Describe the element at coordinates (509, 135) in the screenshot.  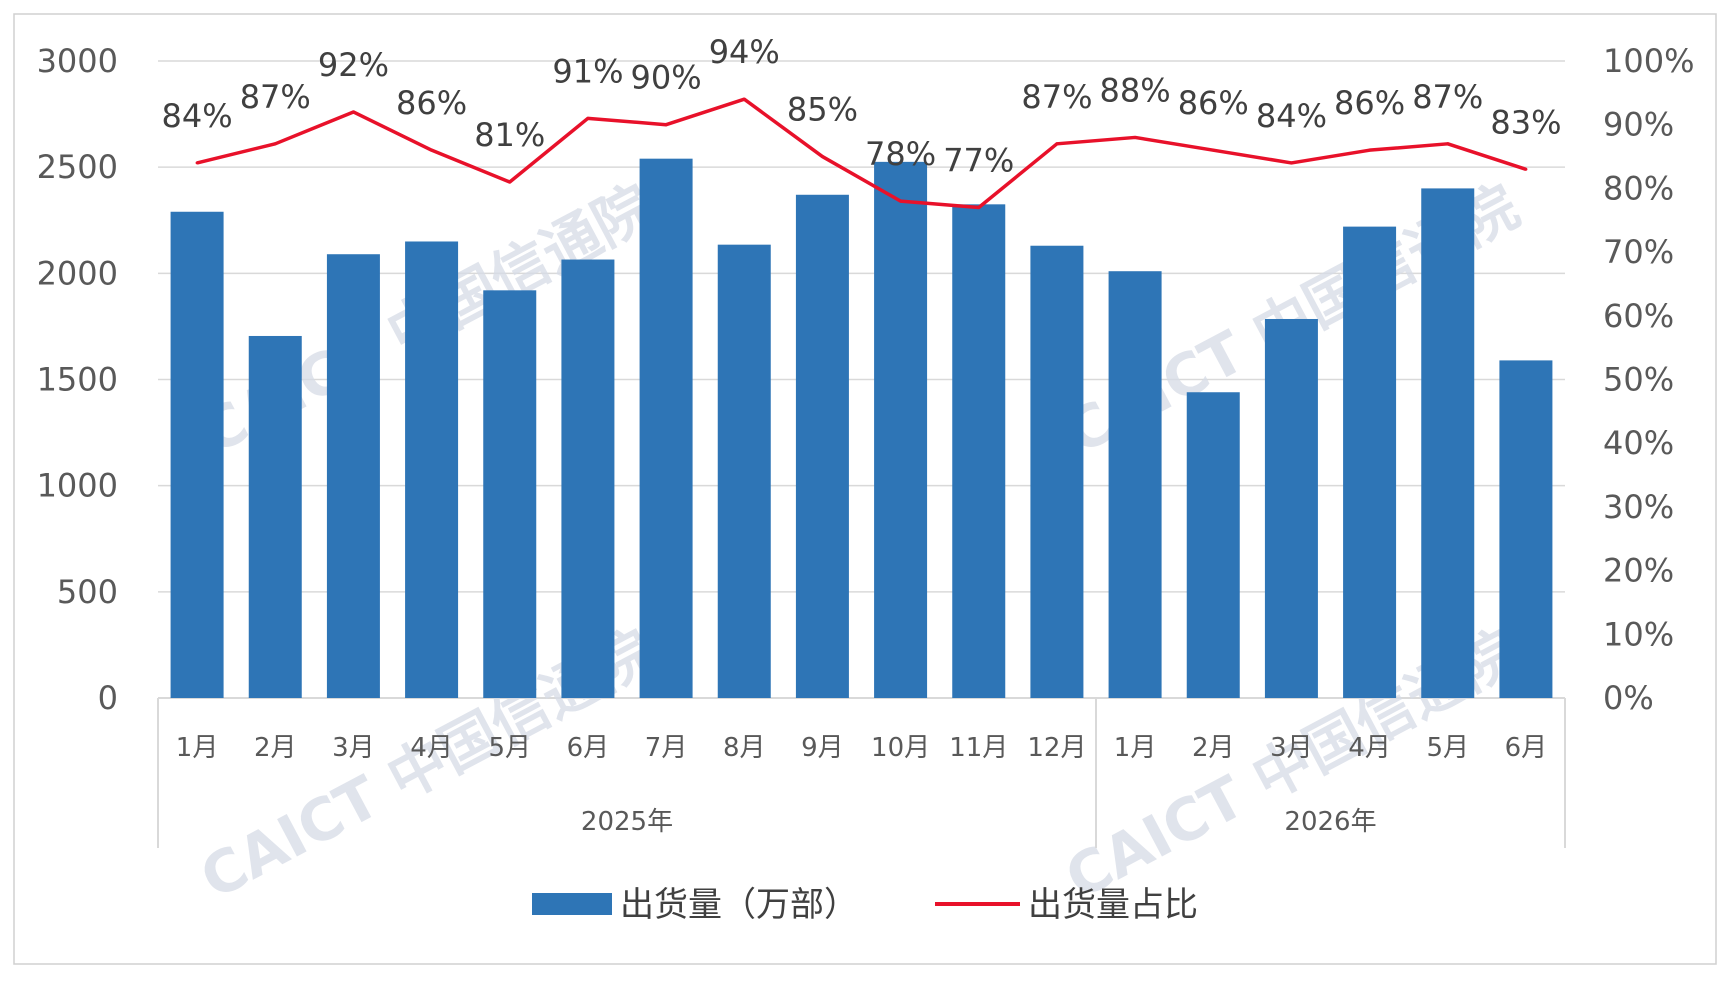
I see `percent-label: 81%` at that location.